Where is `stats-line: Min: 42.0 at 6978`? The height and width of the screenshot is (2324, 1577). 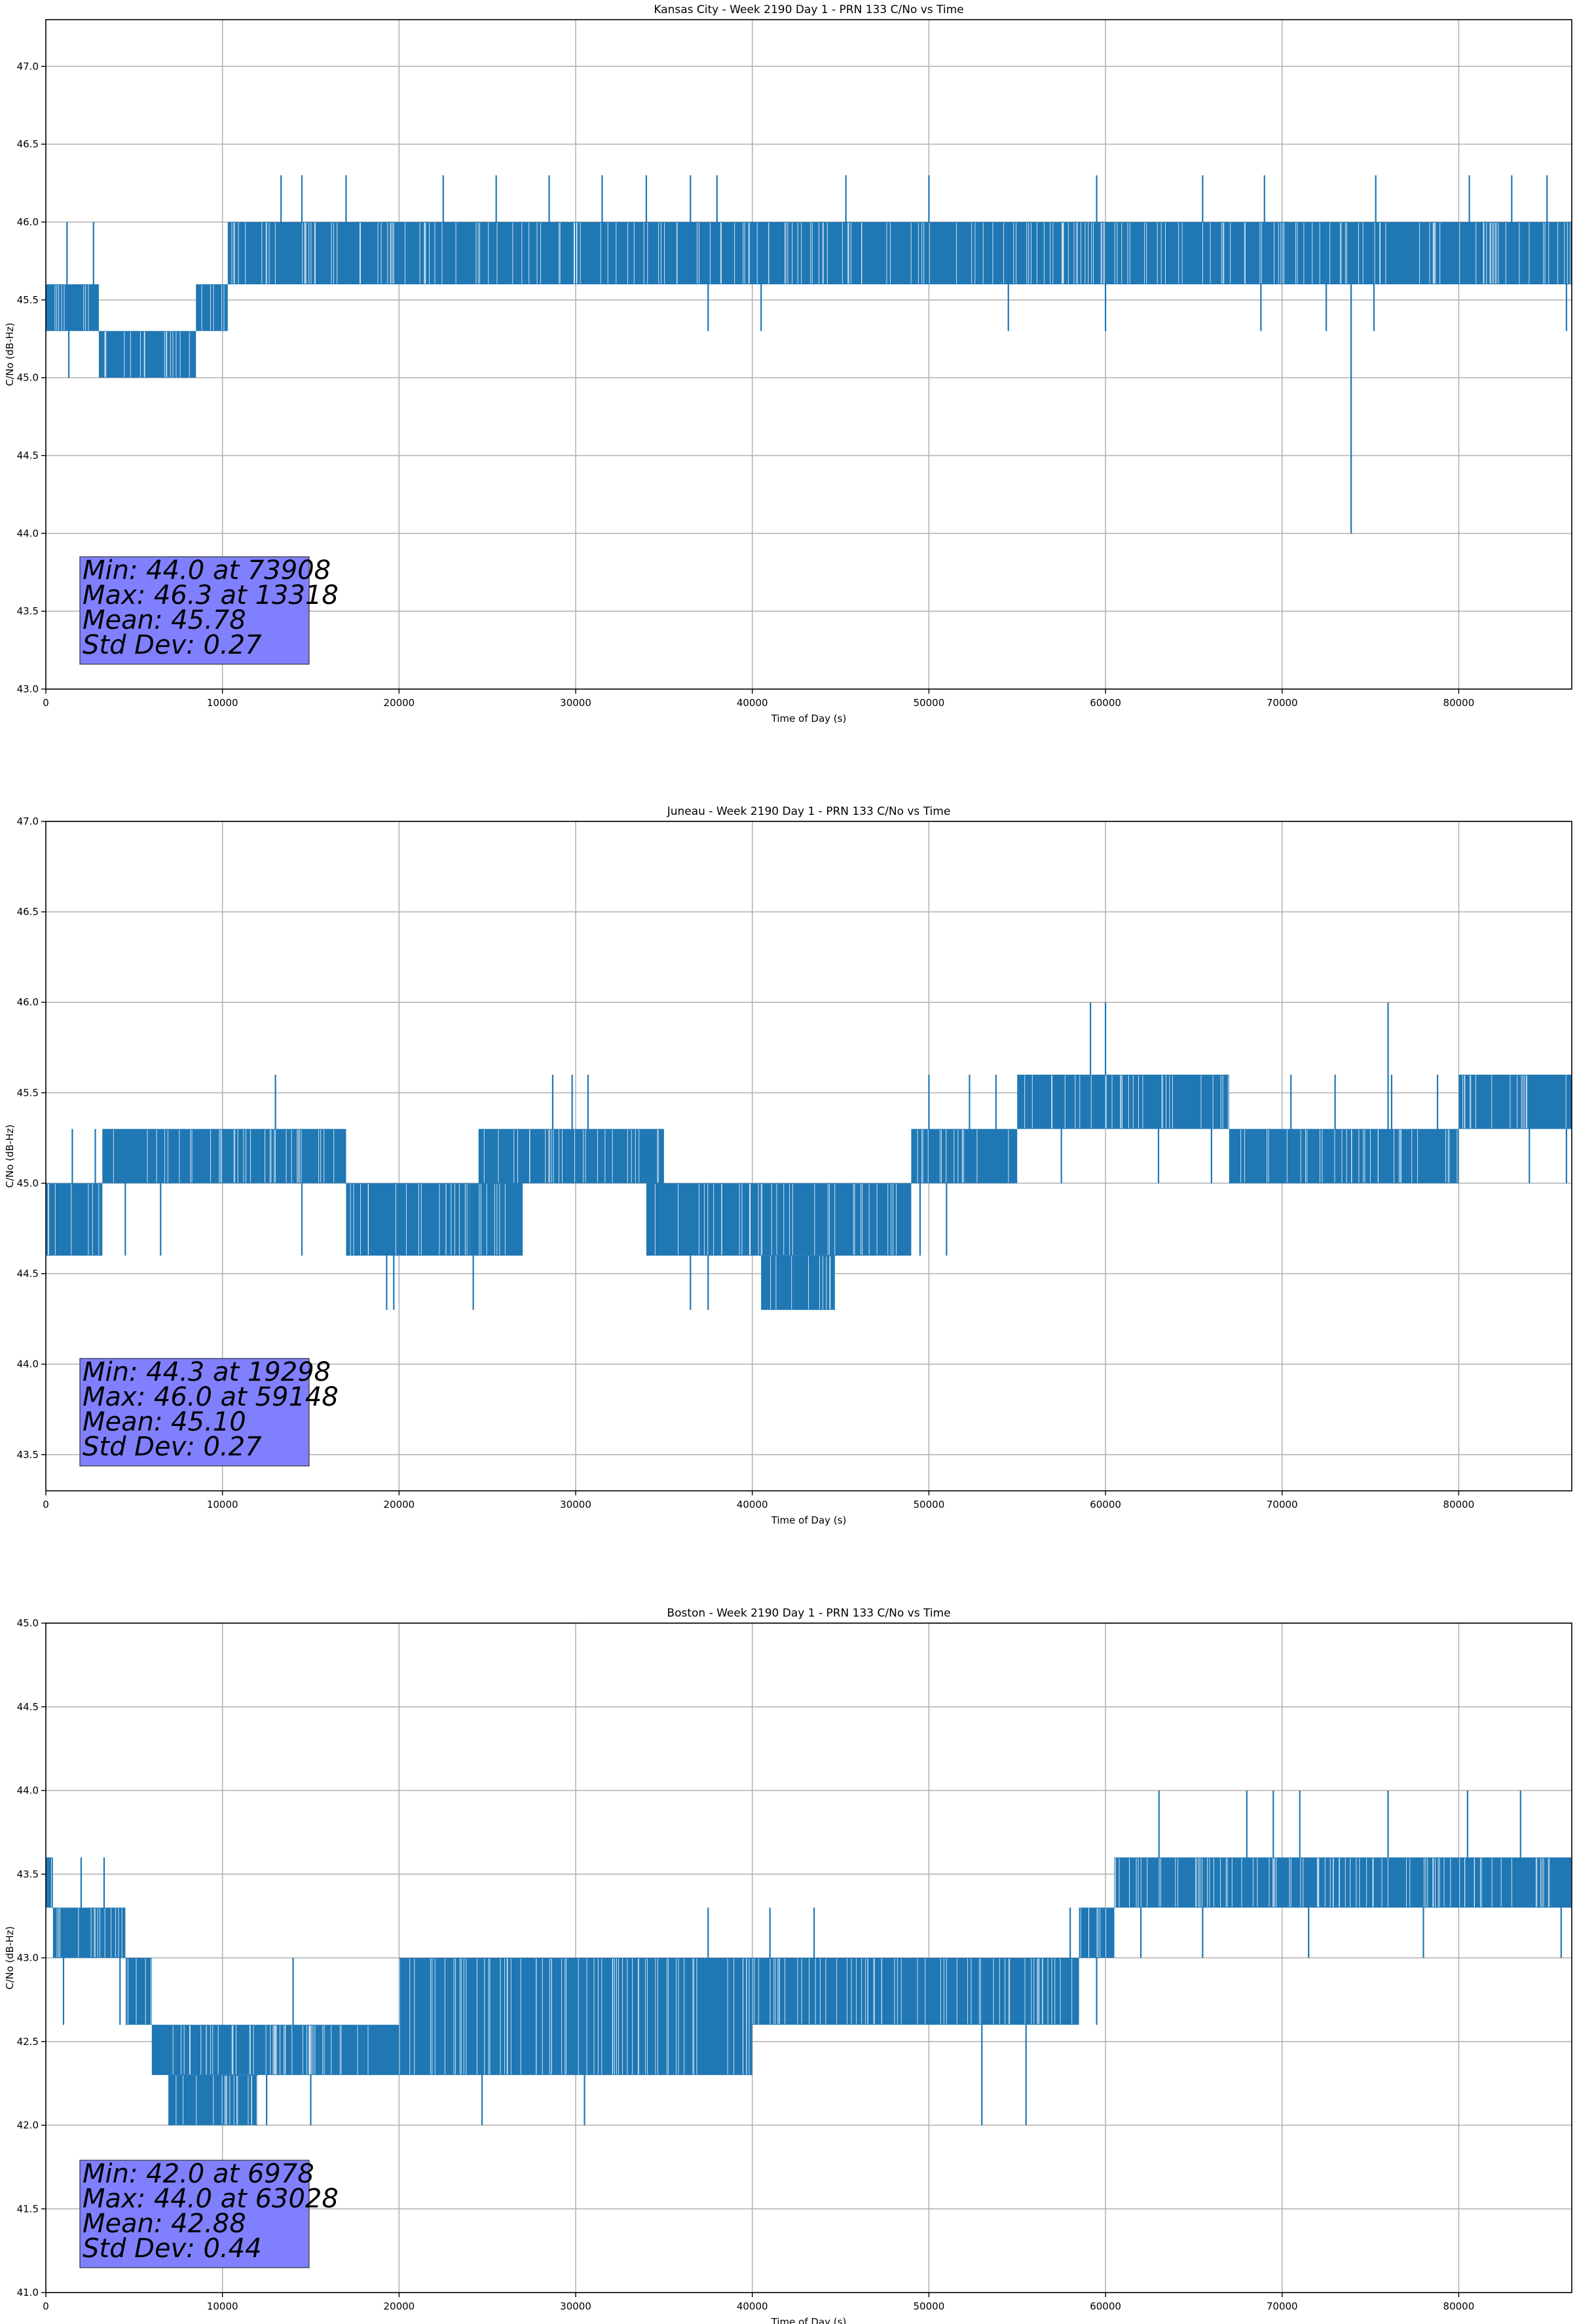 stats-line: Min: 42.0 at 6978 is located at coordinates (198, 2174).